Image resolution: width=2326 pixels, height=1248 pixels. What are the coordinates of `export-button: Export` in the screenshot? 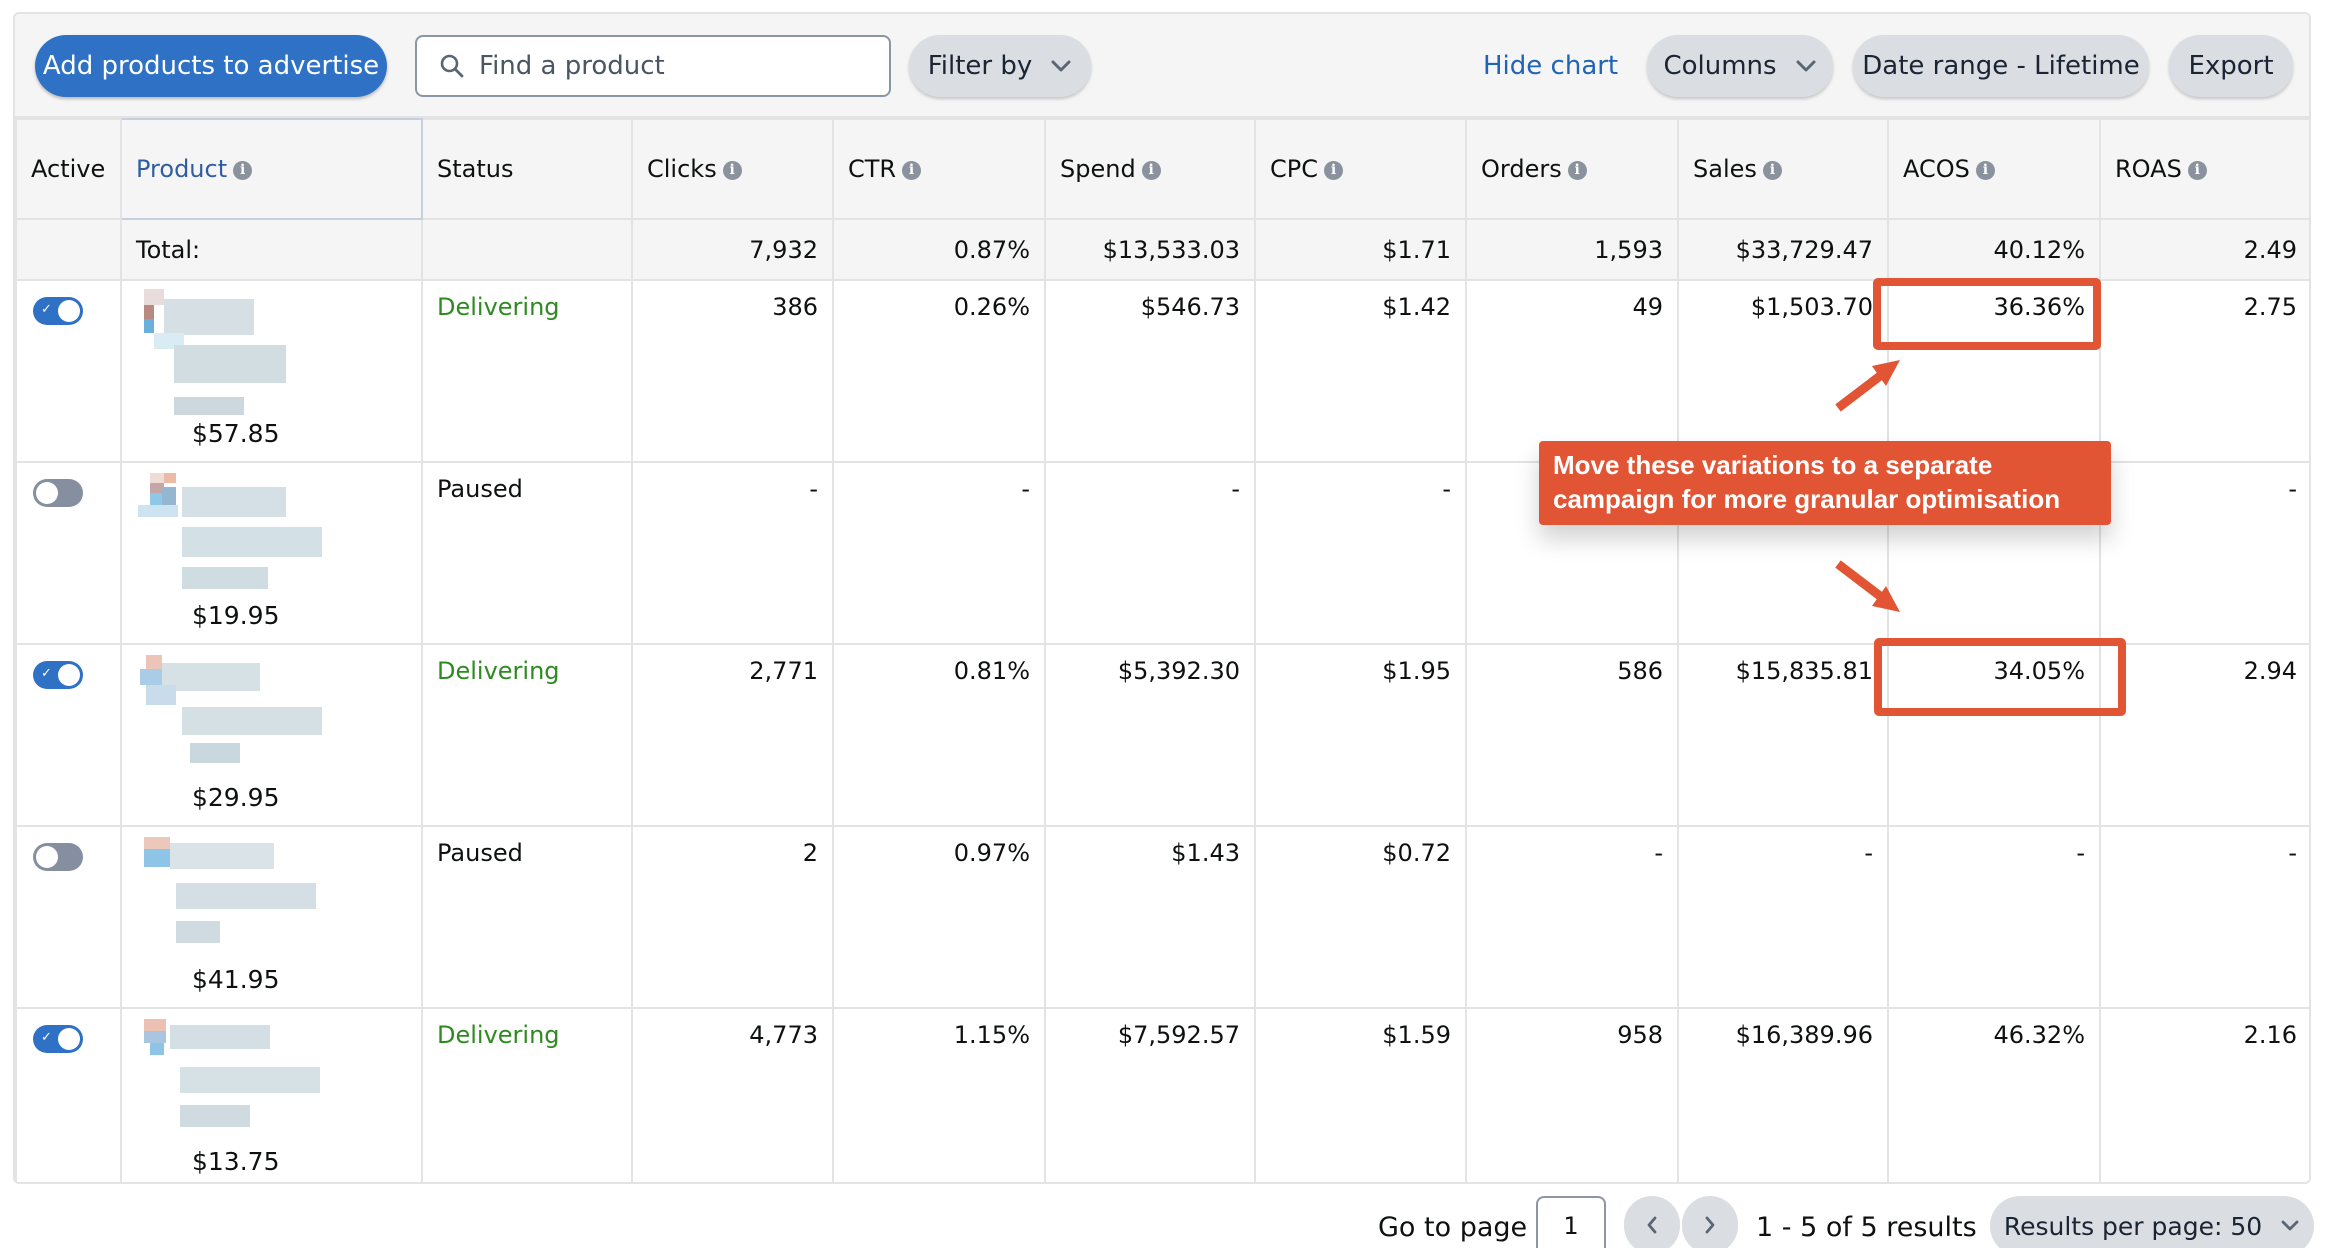 It's located at (2231, 66).